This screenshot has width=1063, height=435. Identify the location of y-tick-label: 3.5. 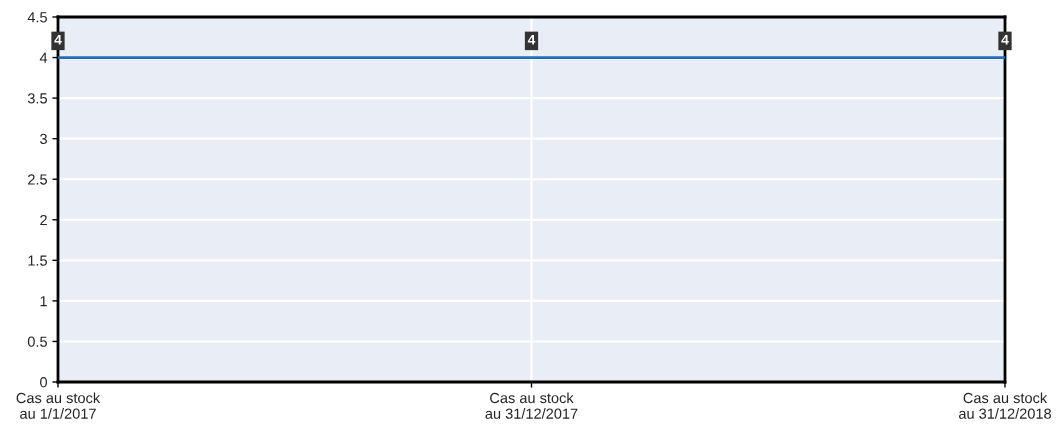
(37, 98).